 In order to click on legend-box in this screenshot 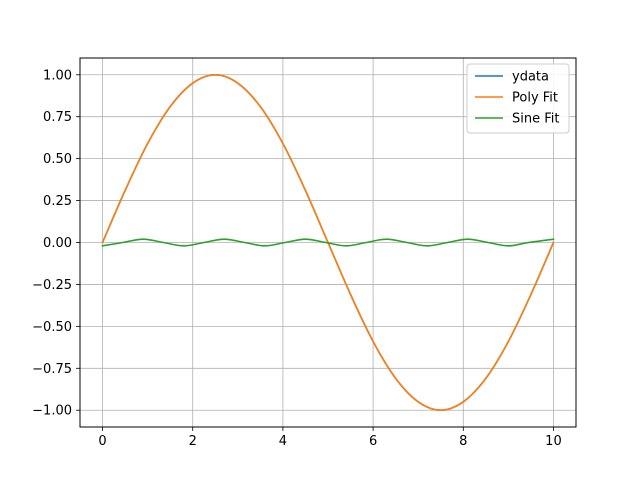, I will do `click(518, 98)`.